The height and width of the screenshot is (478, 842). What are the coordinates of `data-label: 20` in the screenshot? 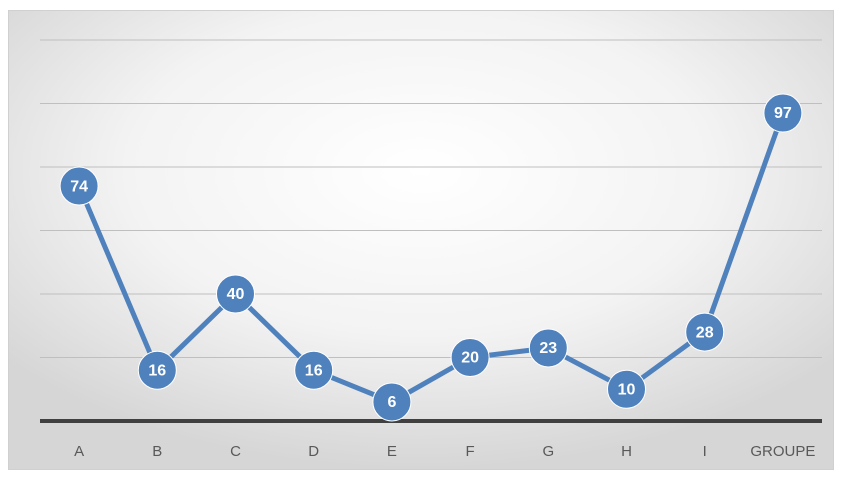 It's located at (470, 358).